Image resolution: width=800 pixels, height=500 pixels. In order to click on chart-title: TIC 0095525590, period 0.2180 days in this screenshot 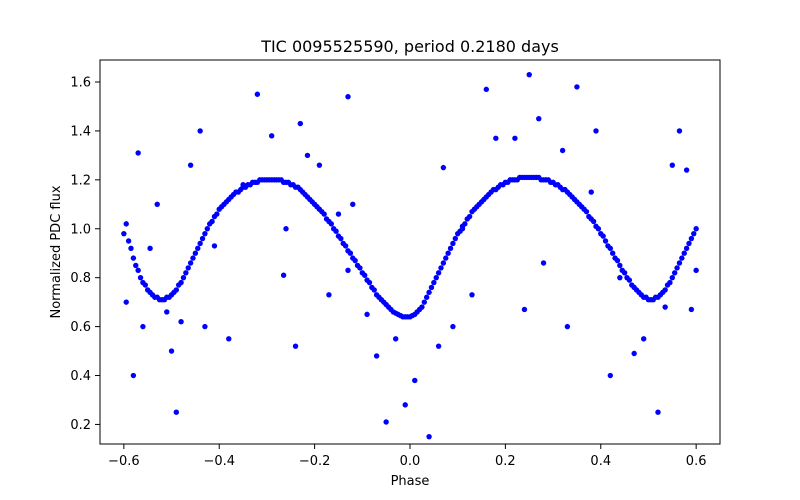, I will do `click(409, 46)`.